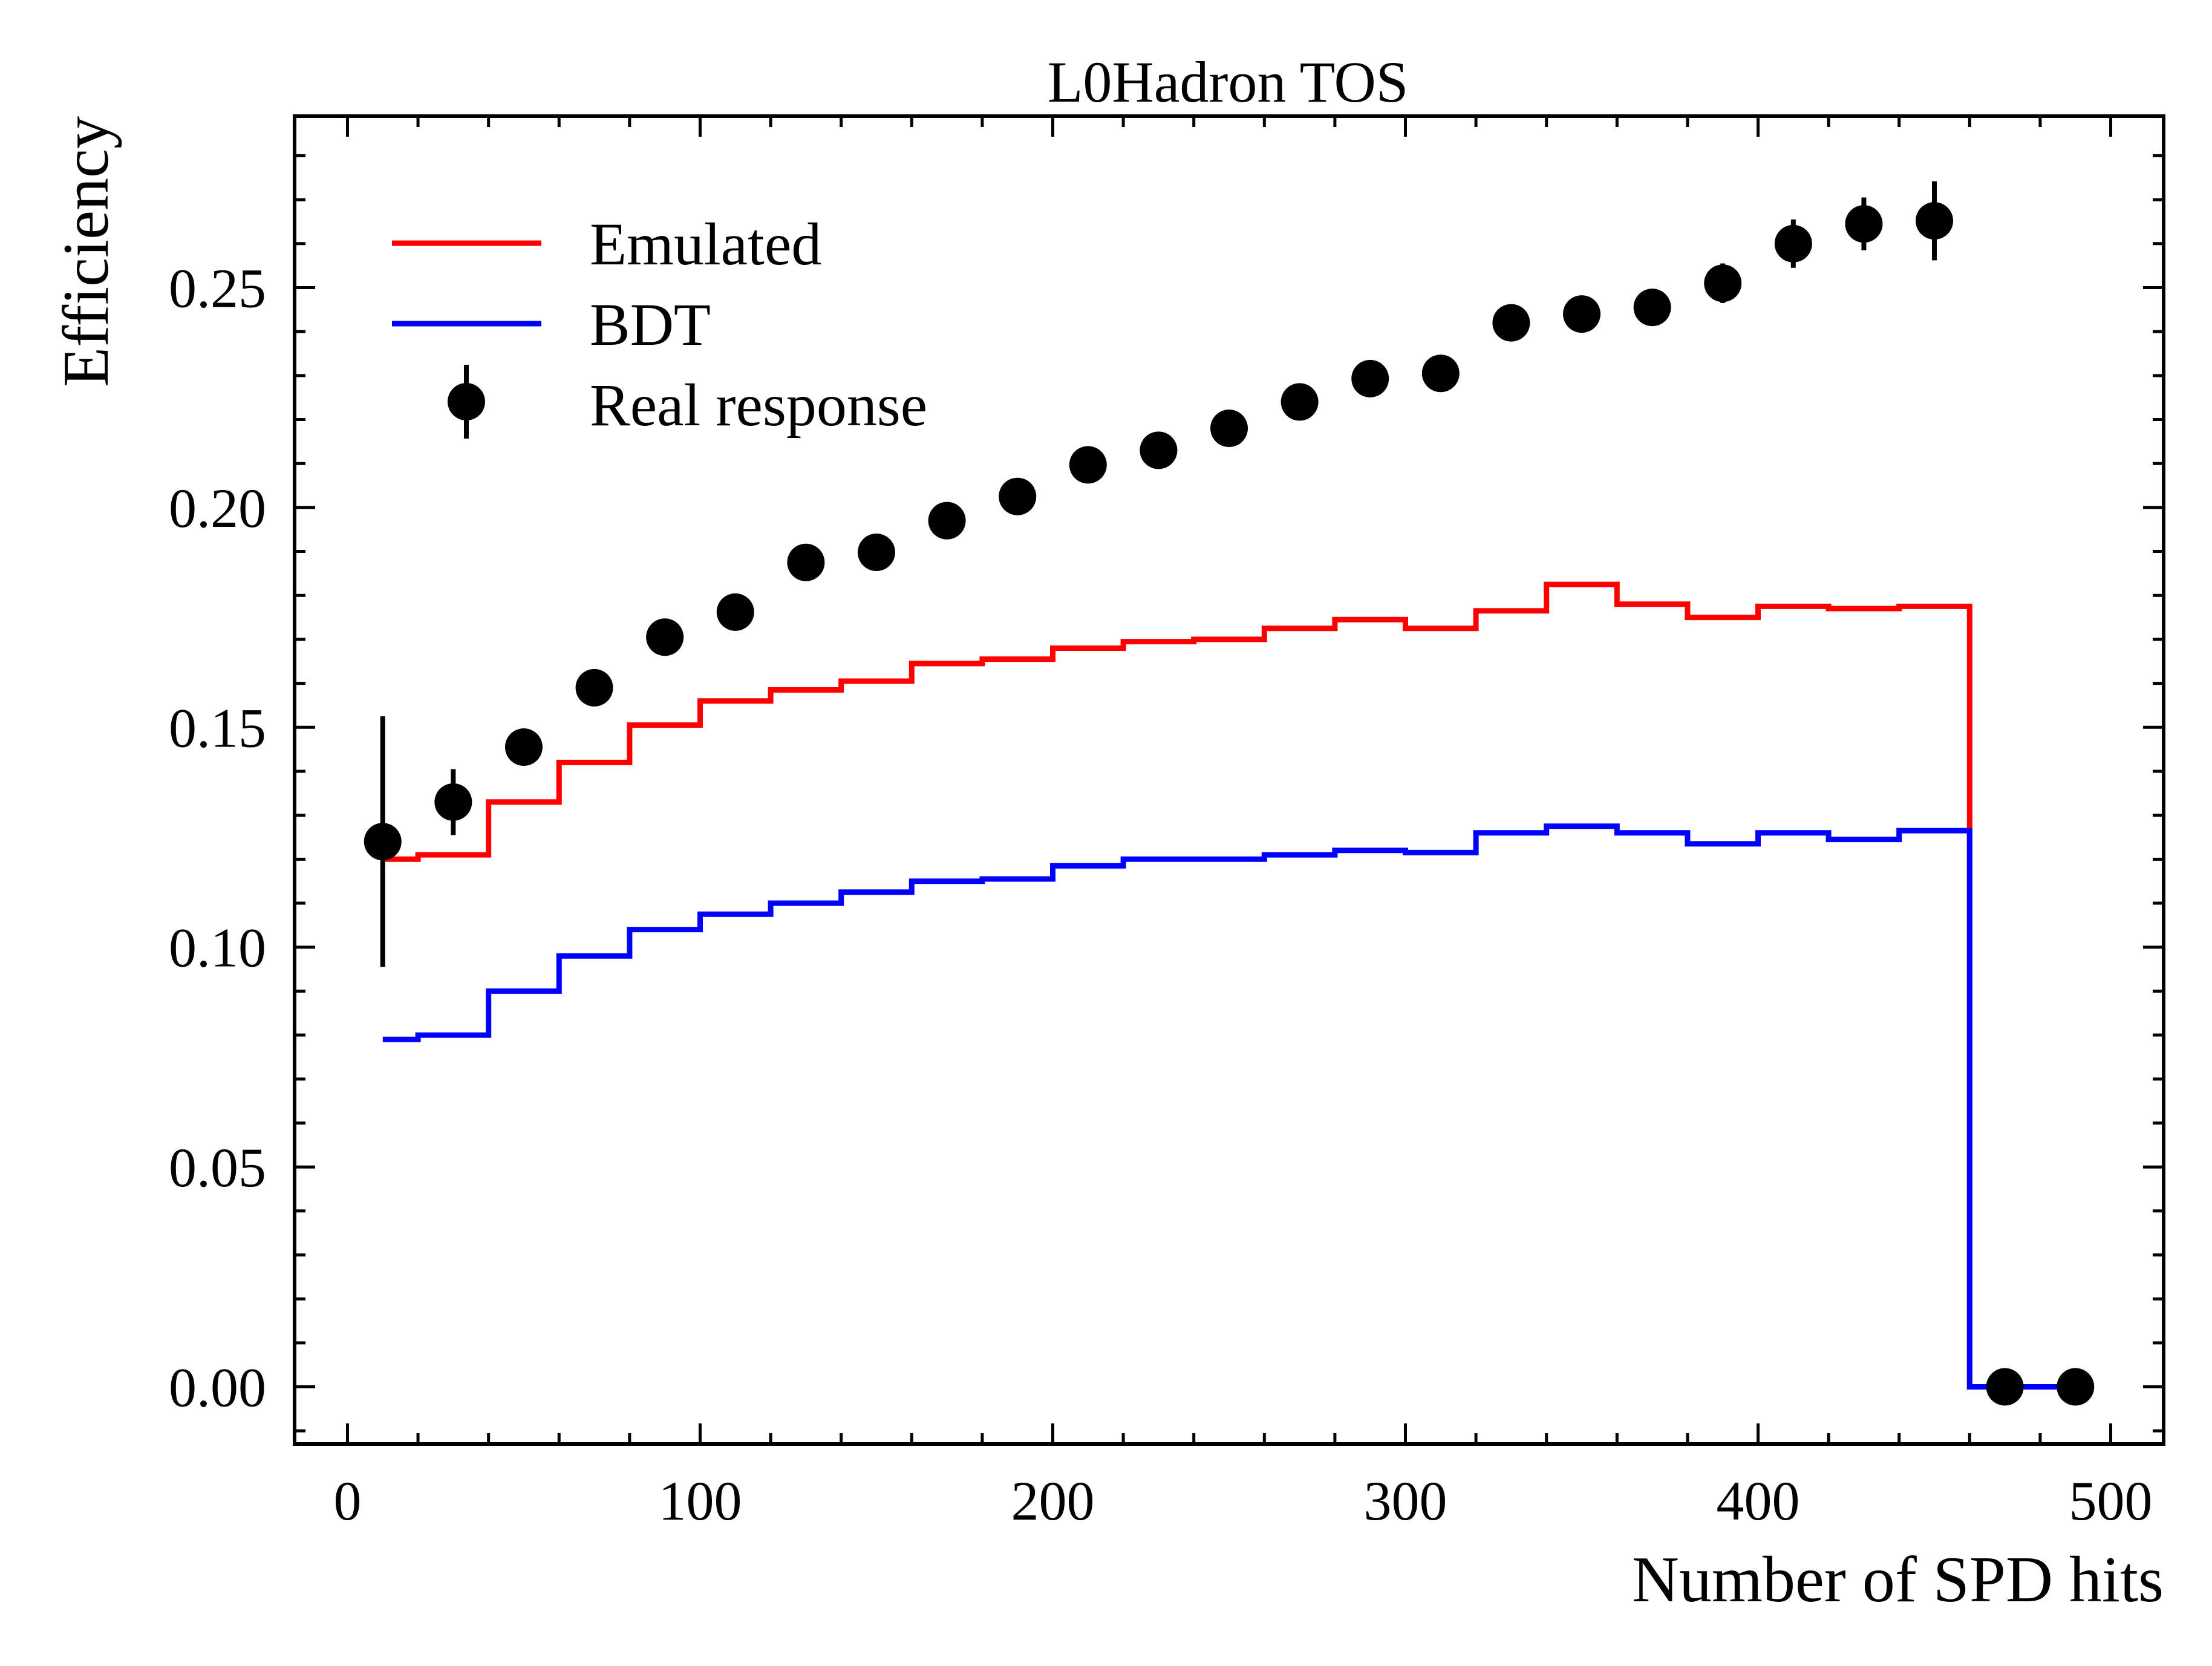 This screenshot has width=2212, height=1666. Describe the element at coordinates (700, 1501) in the screenshot. I see `x-tick-label: 100` at that location.